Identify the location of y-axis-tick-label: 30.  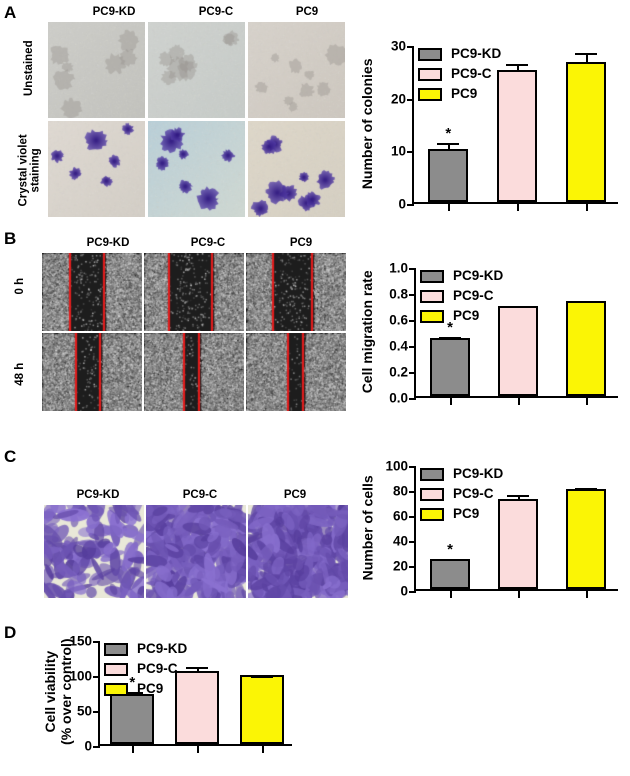
(398, 46).